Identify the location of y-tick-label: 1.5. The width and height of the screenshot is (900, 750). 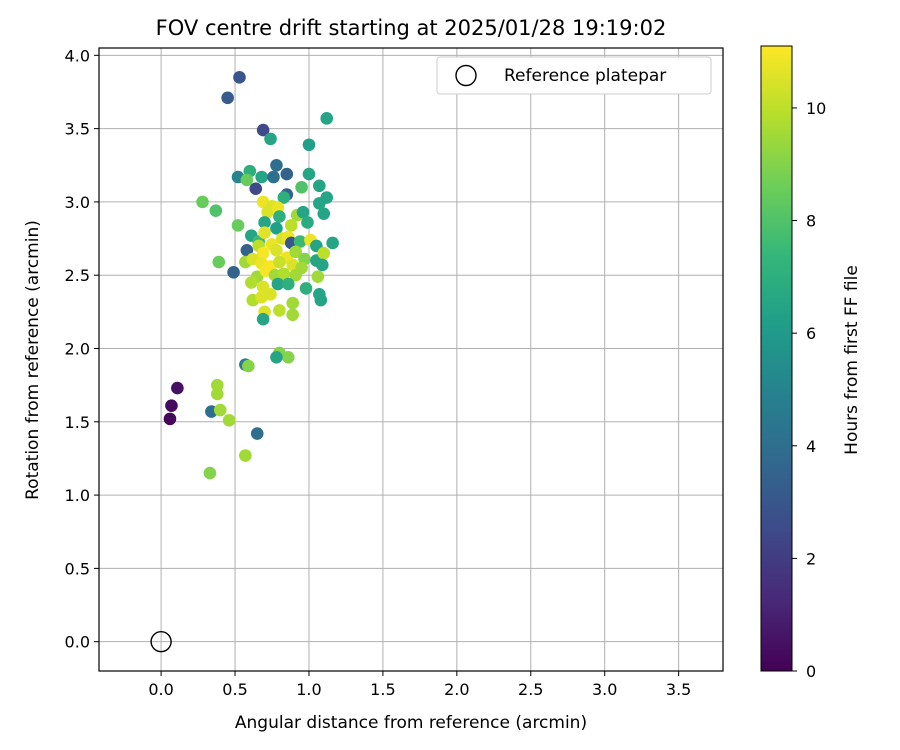
(77, 422).